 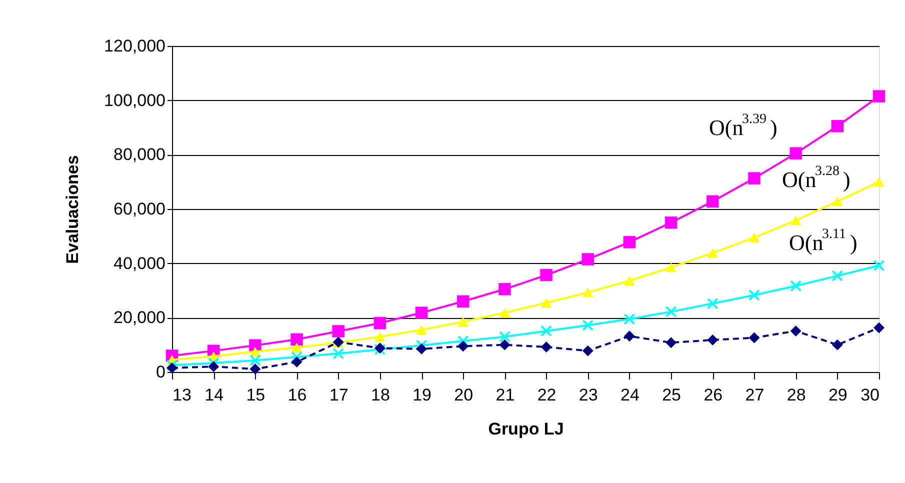 I want to click on x-tick-label: 20, so click(x=464, y=395).